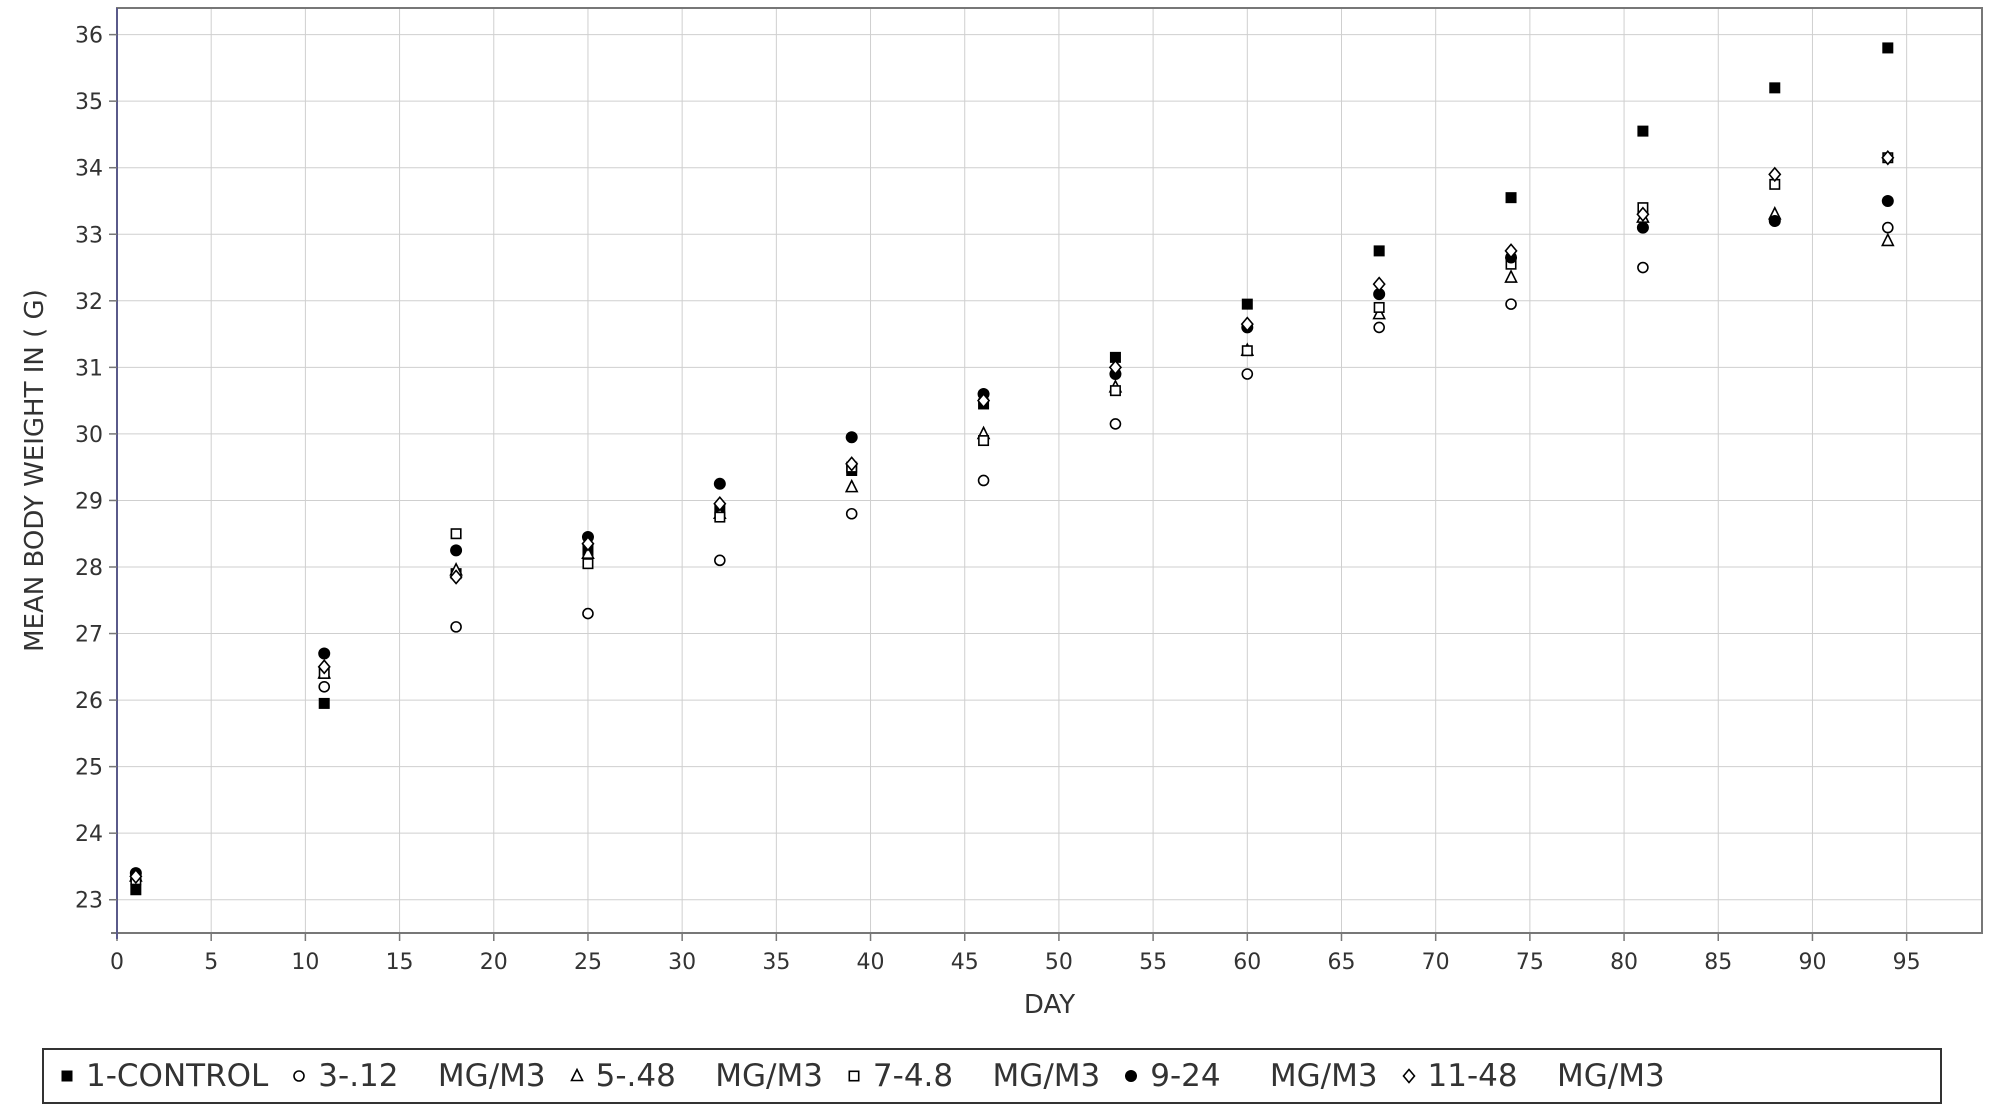 This screenshot has height=1108, width=1989. What do you see at coordinates (117, 962) in the screenshot?
I see `x-tick-label: 0` at bounding box center [117, 962].